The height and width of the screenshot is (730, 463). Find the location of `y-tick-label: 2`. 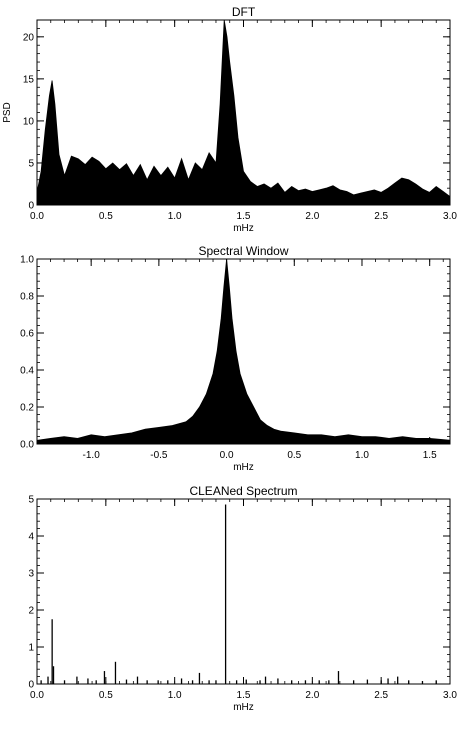

y-tick-label: 2 is located at coordinates (31, 611).